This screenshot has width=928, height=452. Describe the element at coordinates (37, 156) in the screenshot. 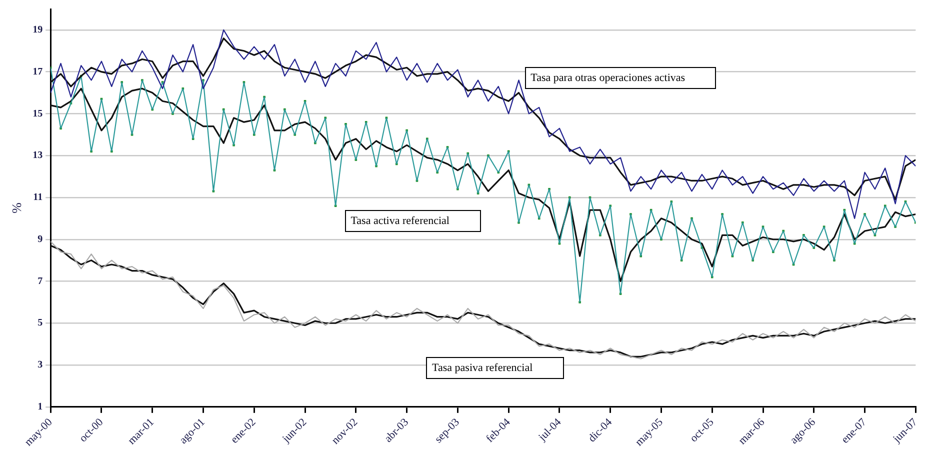

I see `y-tick-label: 13` at that location.